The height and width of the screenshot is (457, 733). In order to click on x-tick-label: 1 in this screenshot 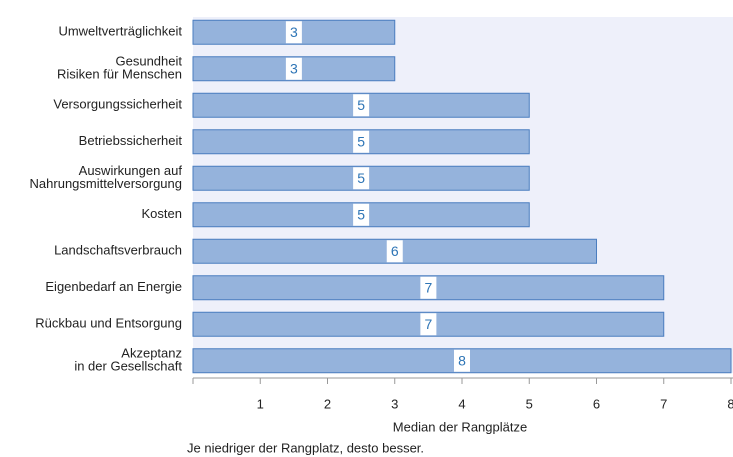, I will do `click(260, 403)`.